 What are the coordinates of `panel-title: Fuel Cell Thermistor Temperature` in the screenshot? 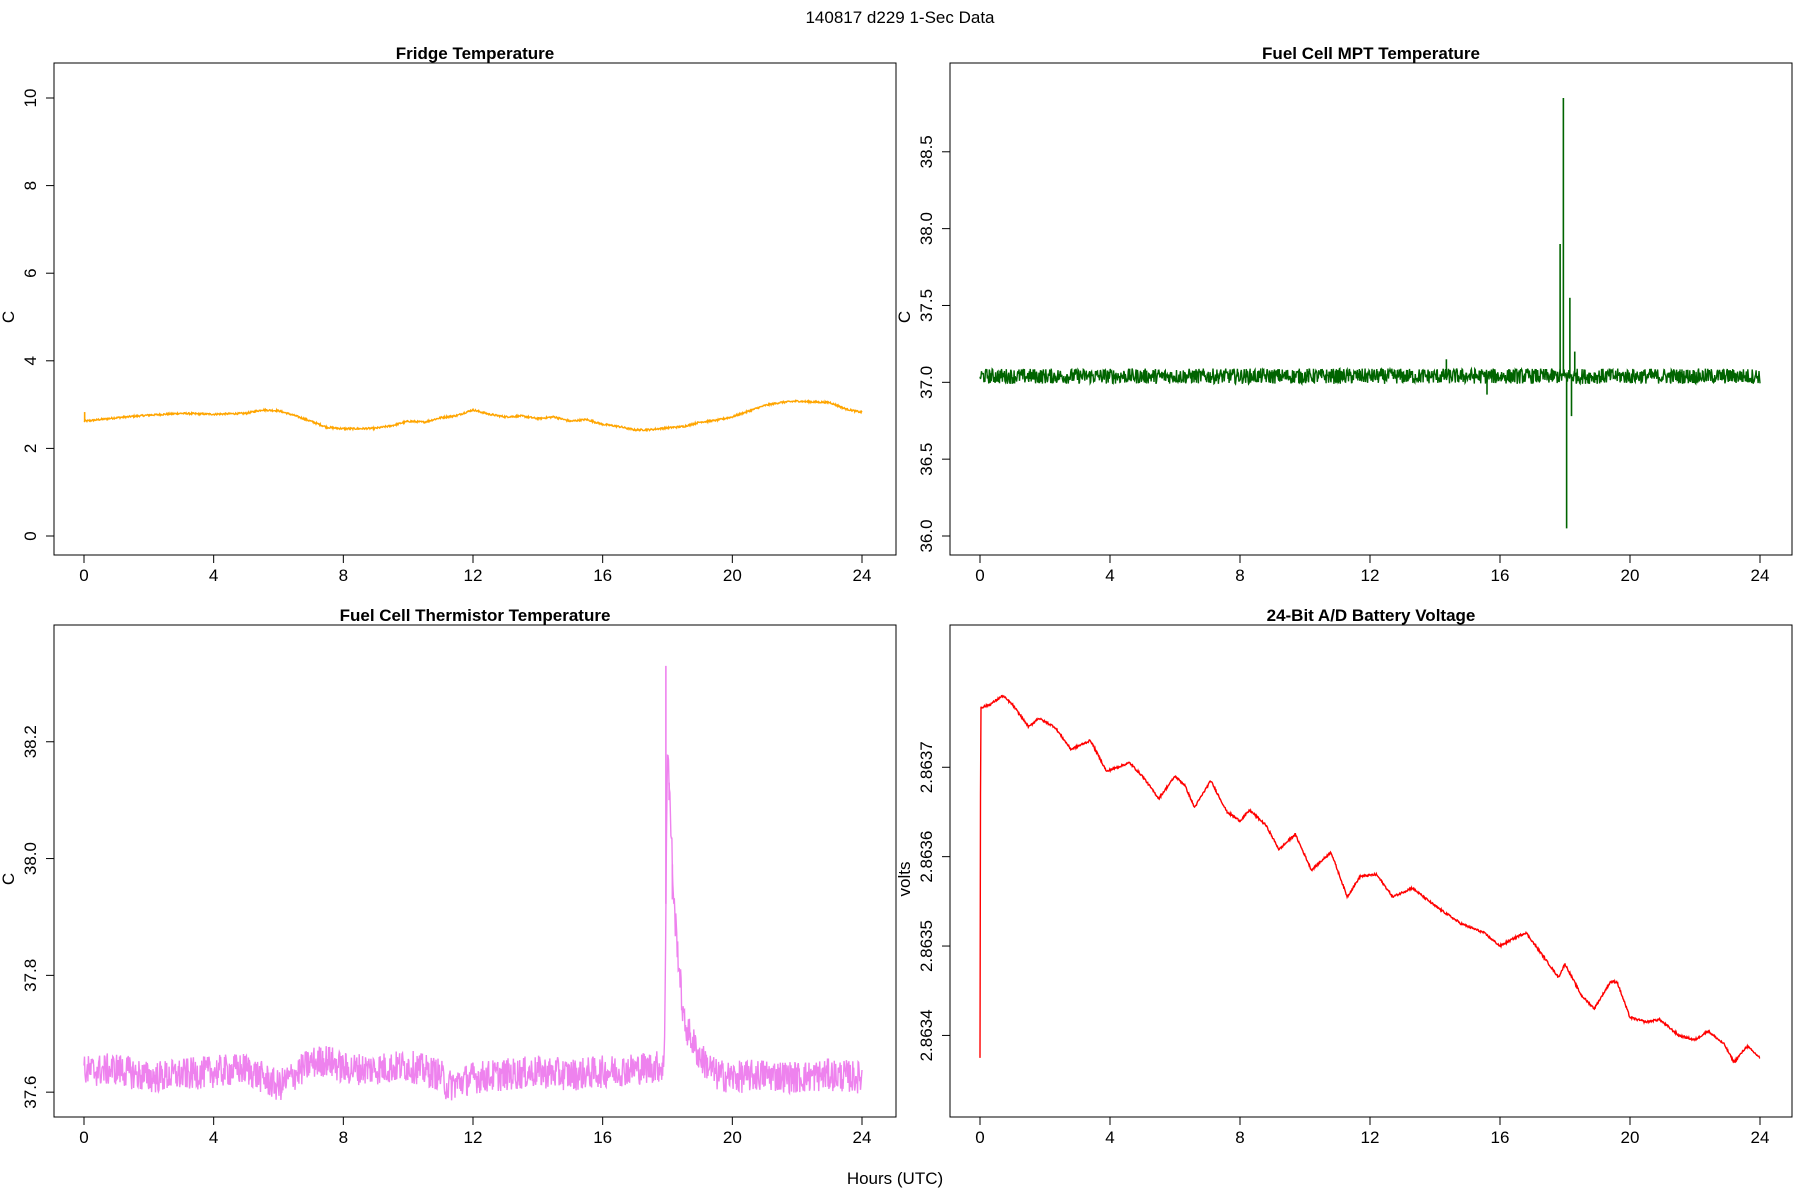 It's located at (475, 615).